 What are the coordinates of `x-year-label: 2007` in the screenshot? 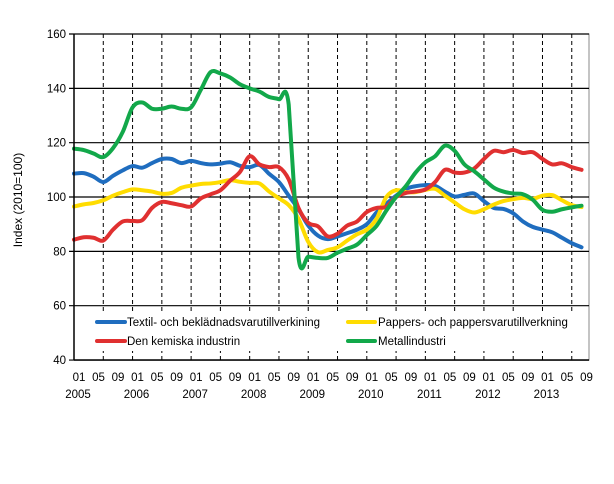 It's located at (195, 395).